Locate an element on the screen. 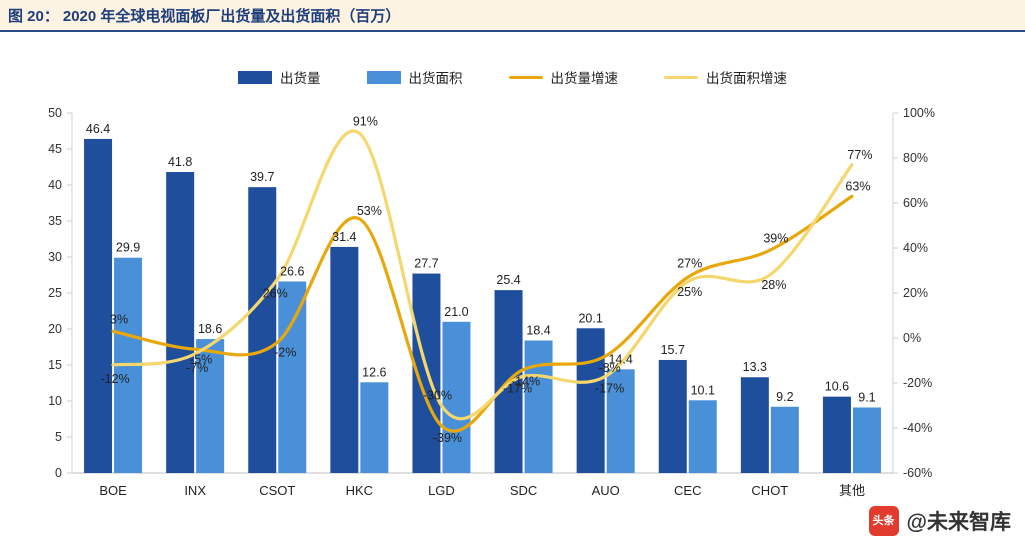 The height and width of the screenshot is (544, 1025). watermark: 头条 @未来智库 is located at coordinates (939, 521).